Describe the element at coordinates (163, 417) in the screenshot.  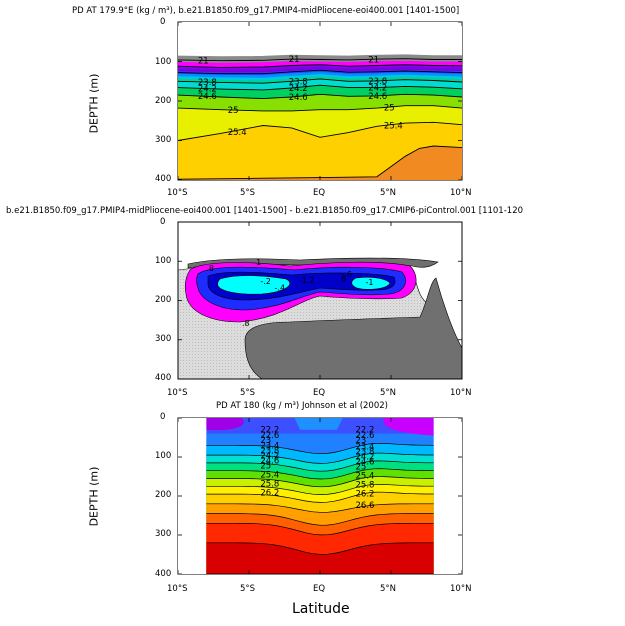
I see `panel3-ytick: 0` at that location.